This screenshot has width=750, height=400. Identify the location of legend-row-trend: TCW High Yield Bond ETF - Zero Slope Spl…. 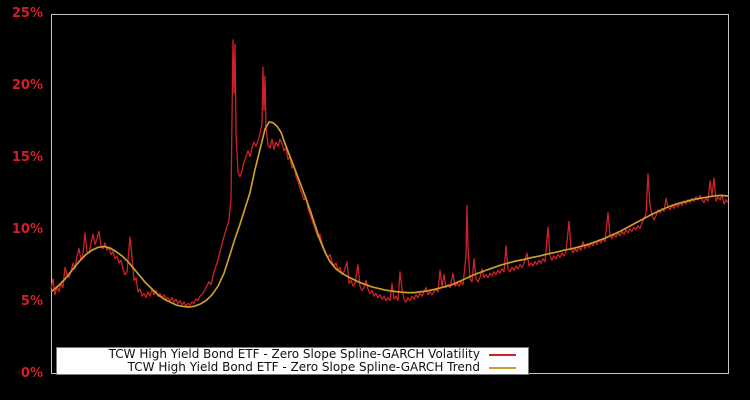
(292, 367).